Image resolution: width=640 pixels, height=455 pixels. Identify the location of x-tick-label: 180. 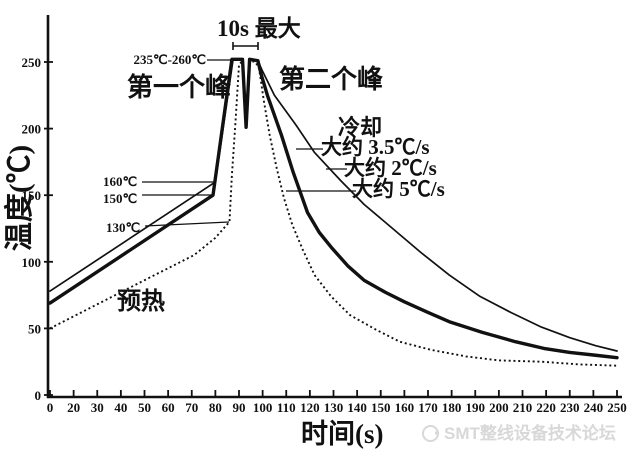
(452, 407).